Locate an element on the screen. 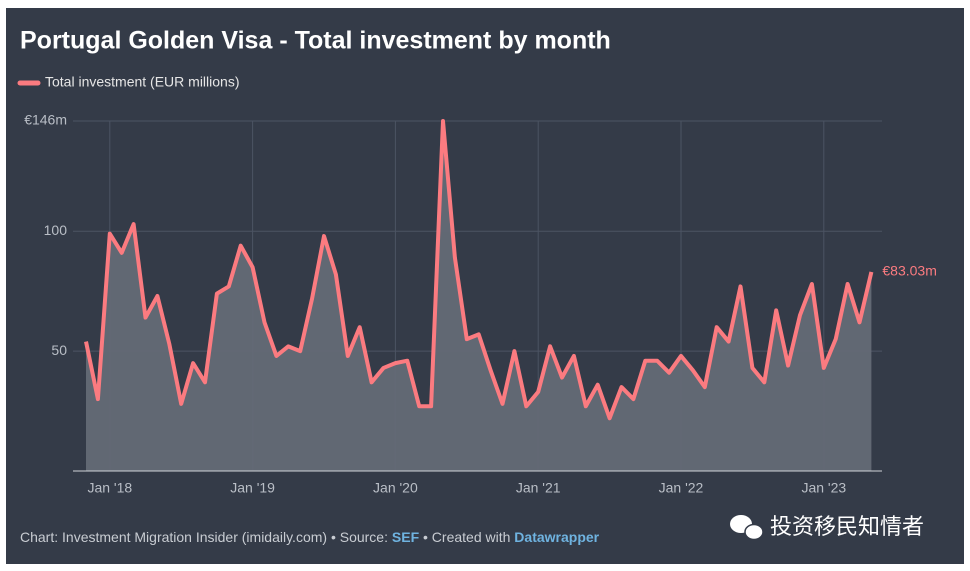 This screenshot has width=970, height=571. footer-middle: • Created with is located at coordinates (466, 537).